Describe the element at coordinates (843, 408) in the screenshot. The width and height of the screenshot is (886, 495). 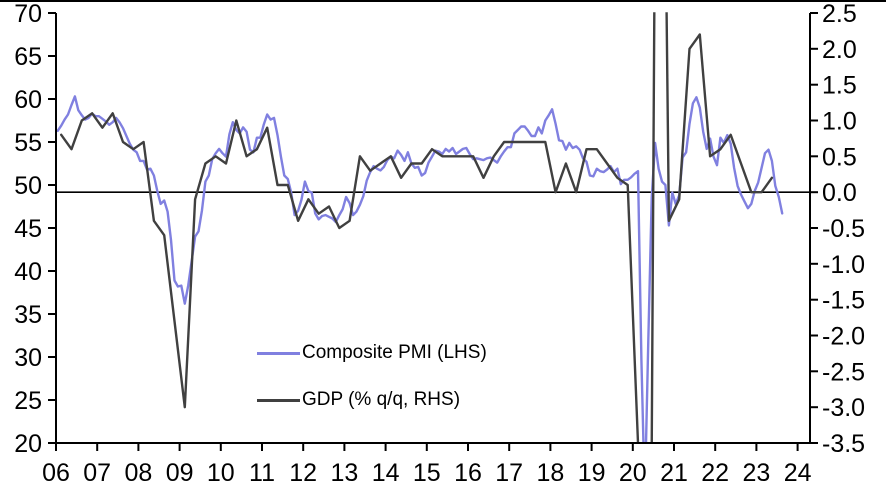
I see `right-axis-tick-label: -3.0` at that location.